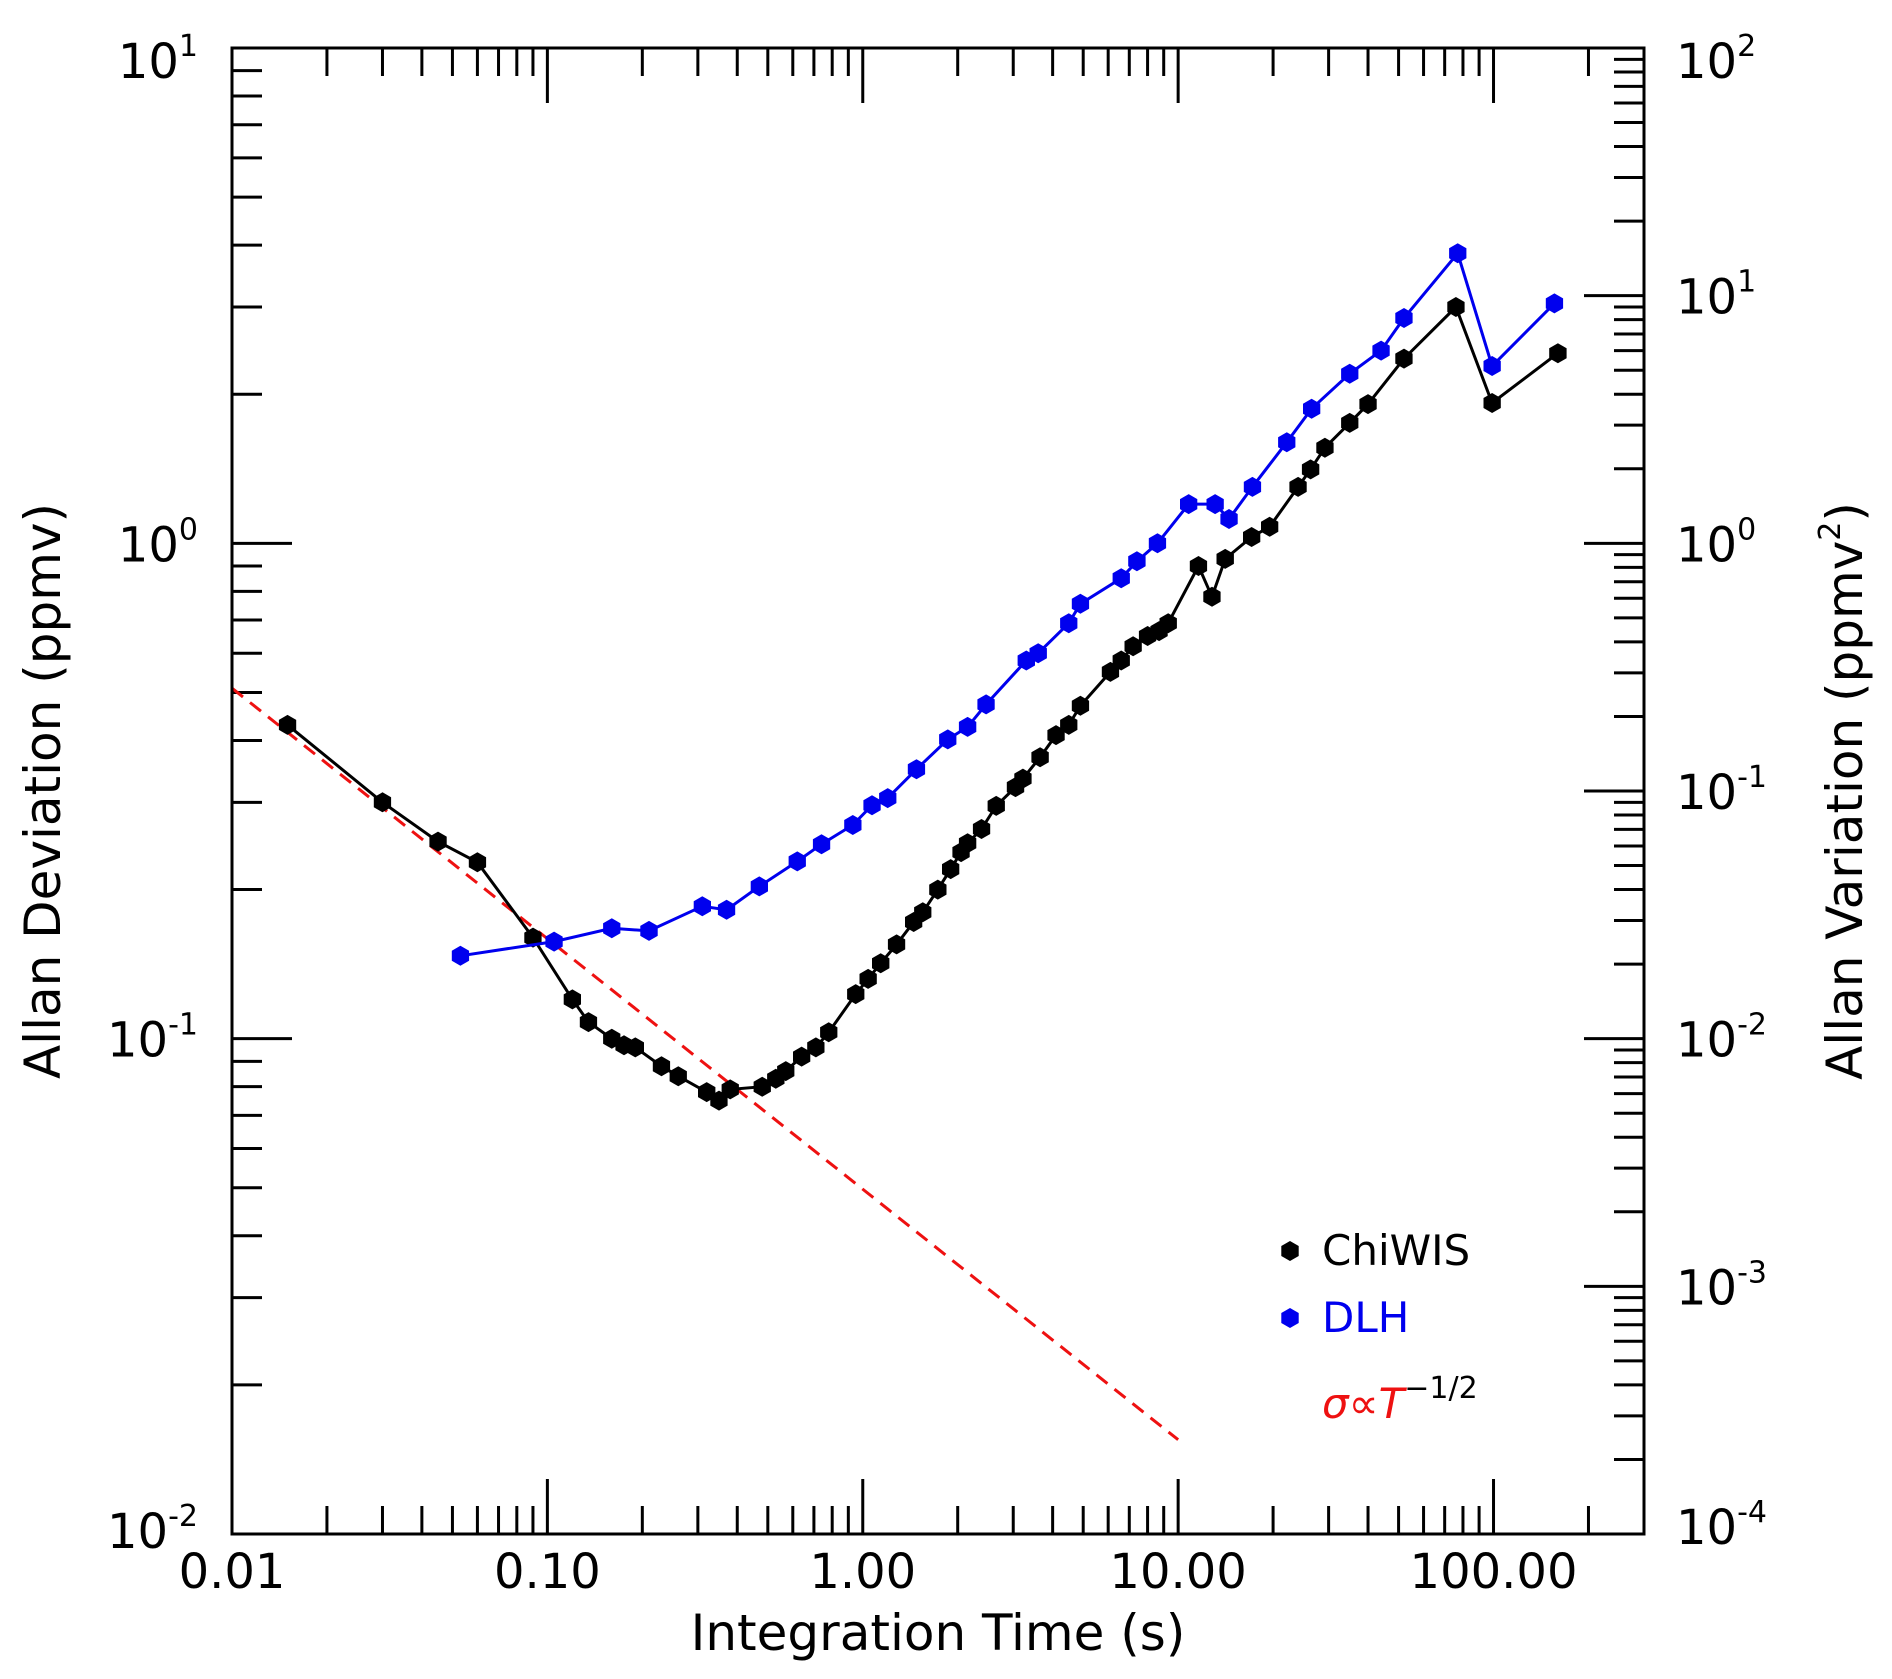 The width and height of the screenshot is (1892, 1679). What do you see at coordinates (862, 1572) in the screenshot?
I see `x-tick-label: 1.00` at bounding box center [862, 1572].